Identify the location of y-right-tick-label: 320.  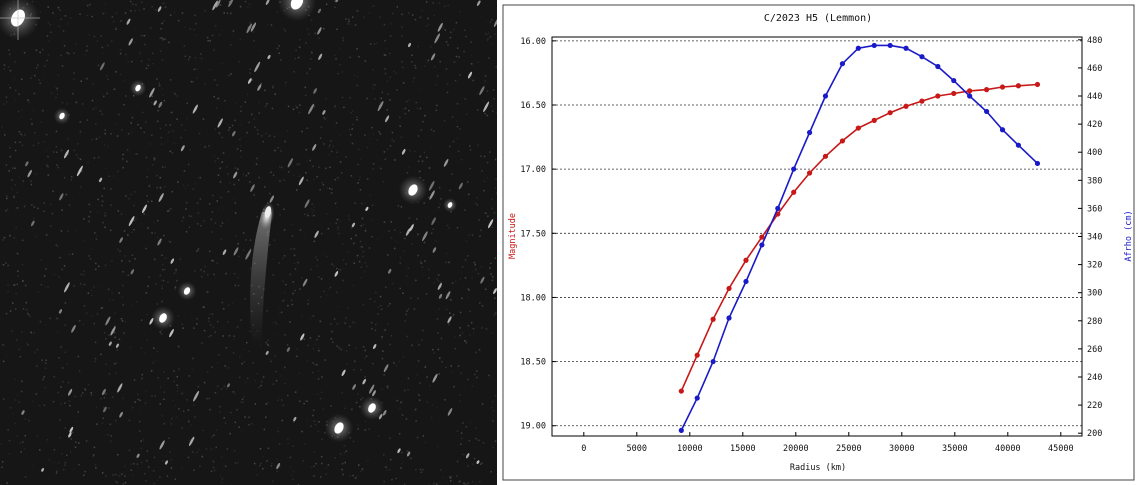
(1094, 266).